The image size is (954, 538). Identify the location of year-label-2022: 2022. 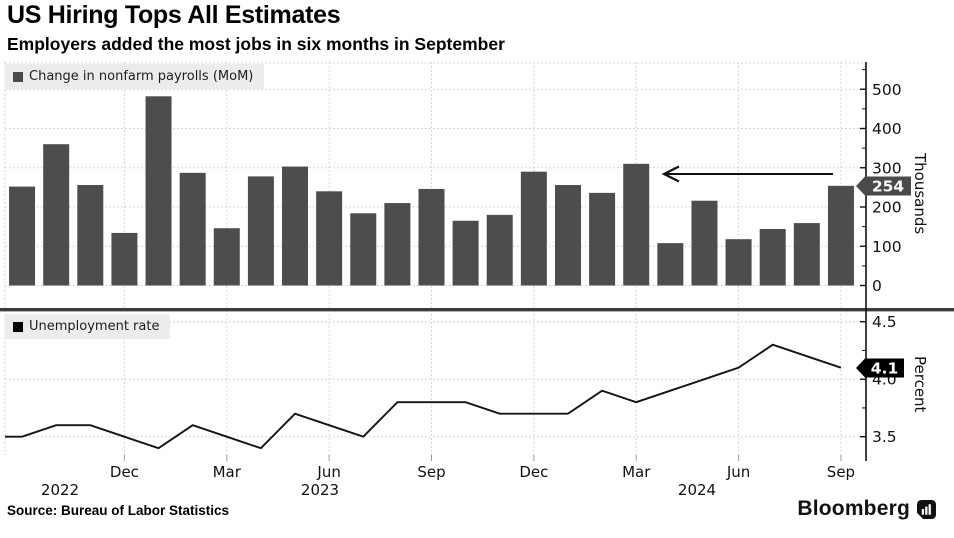
(60, 490).